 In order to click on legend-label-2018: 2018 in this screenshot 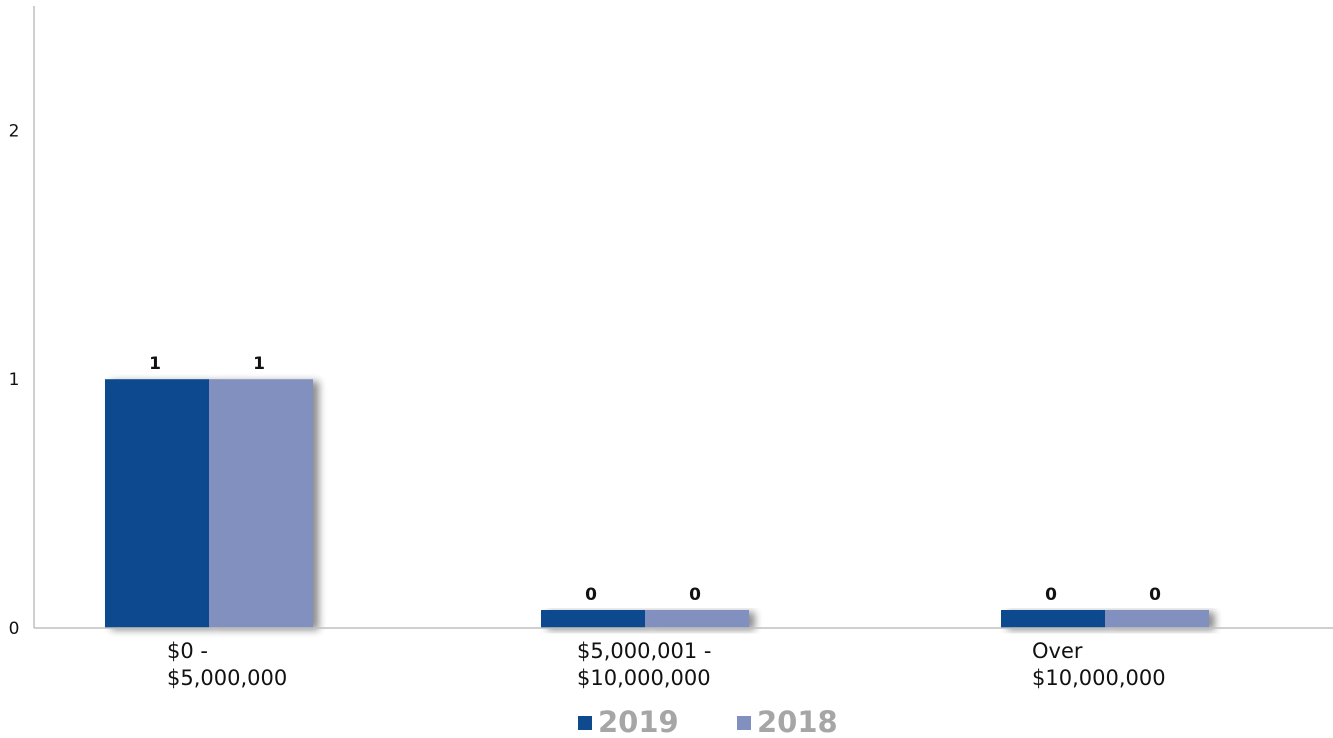, I will do `click(797, 721)`.